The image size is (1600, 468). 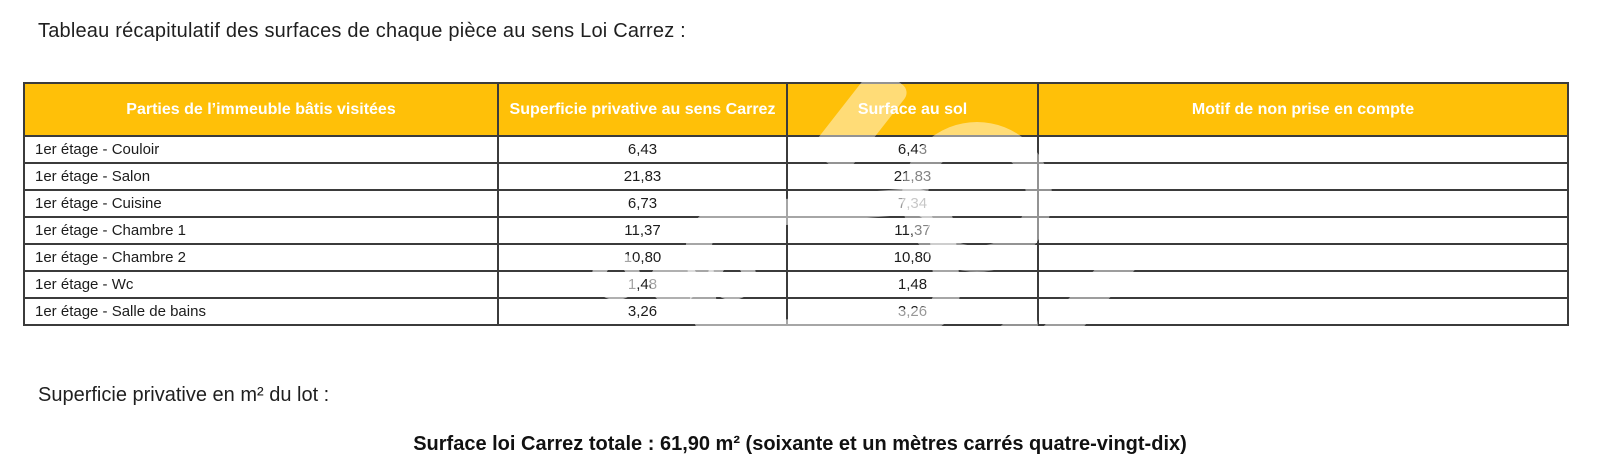 I want to click on room-name: 1er étage - Couloir, so click(x=261, y=149).